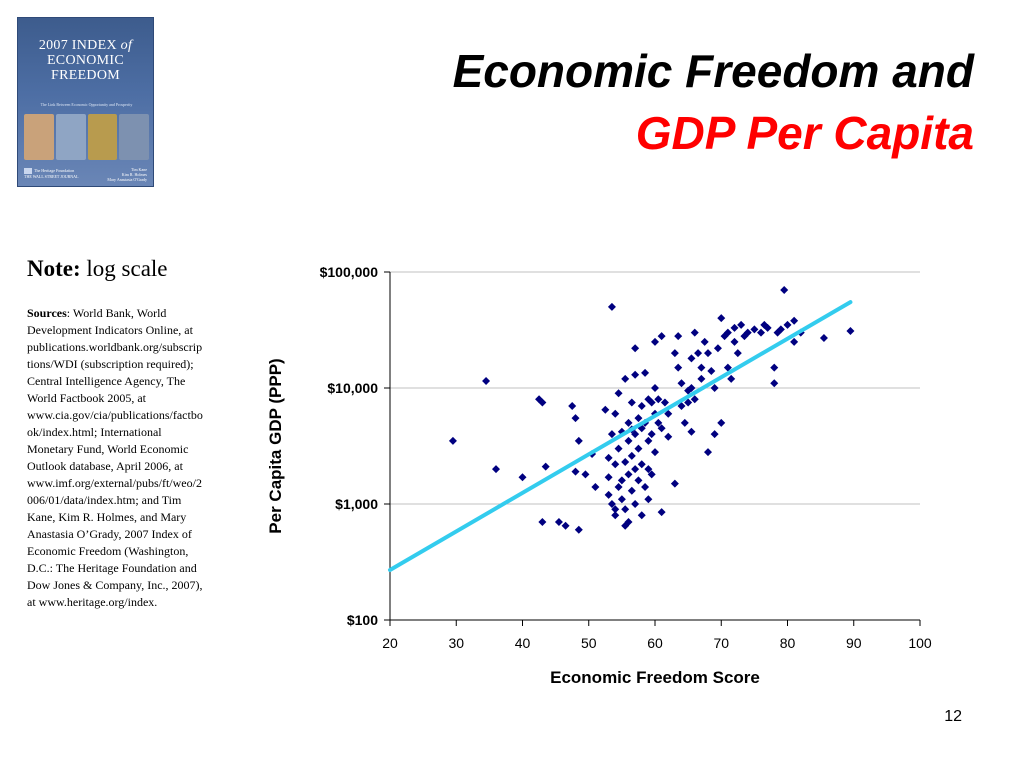  I want to click on scale-note: Note: log scale, so click(97, 269).